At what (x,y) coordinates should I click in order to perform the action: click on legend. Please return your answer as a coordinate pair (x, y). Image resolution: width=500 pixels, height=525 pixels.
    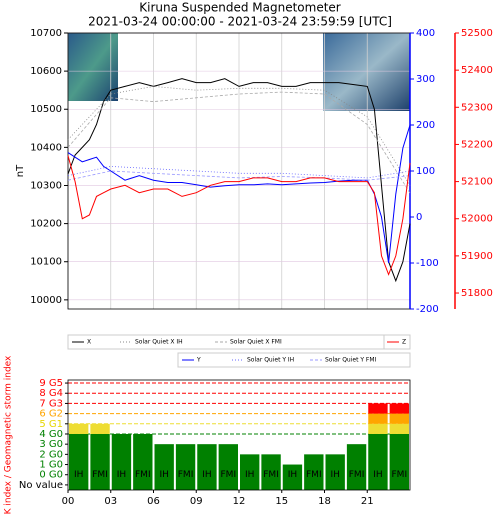
    Looking at the image, I should click on (239, 351).